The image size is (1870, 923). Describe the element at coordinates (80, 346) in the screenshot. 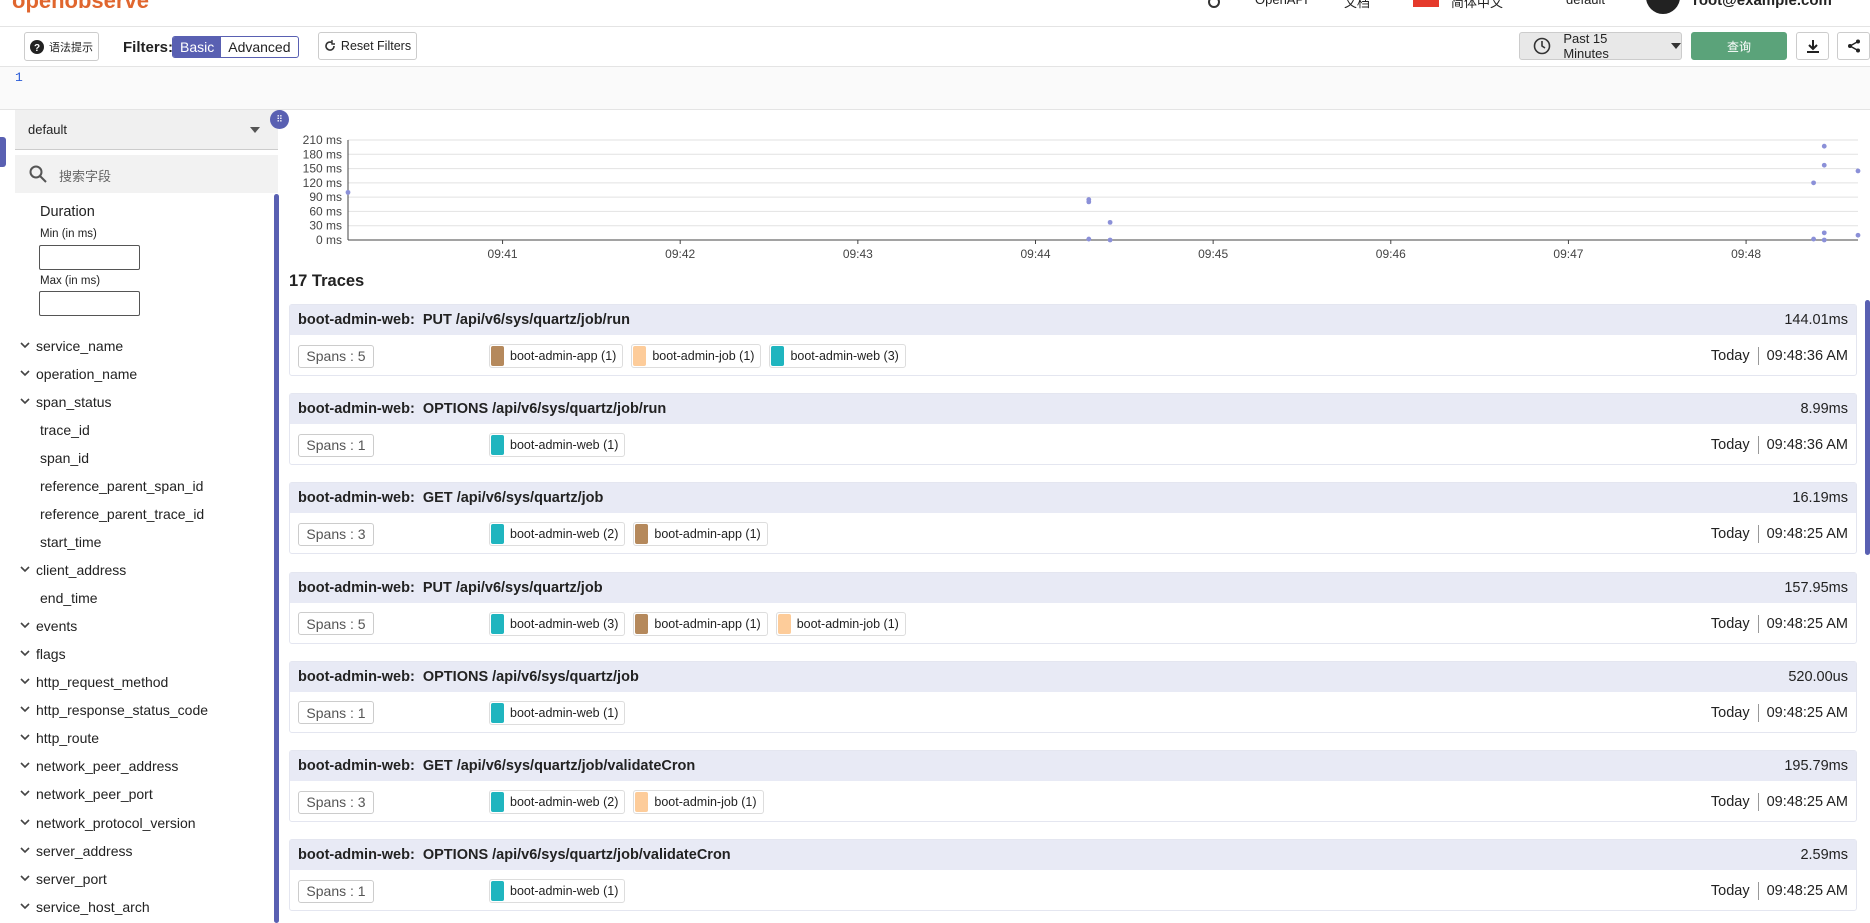

I see `field-name: service_name` at that location.